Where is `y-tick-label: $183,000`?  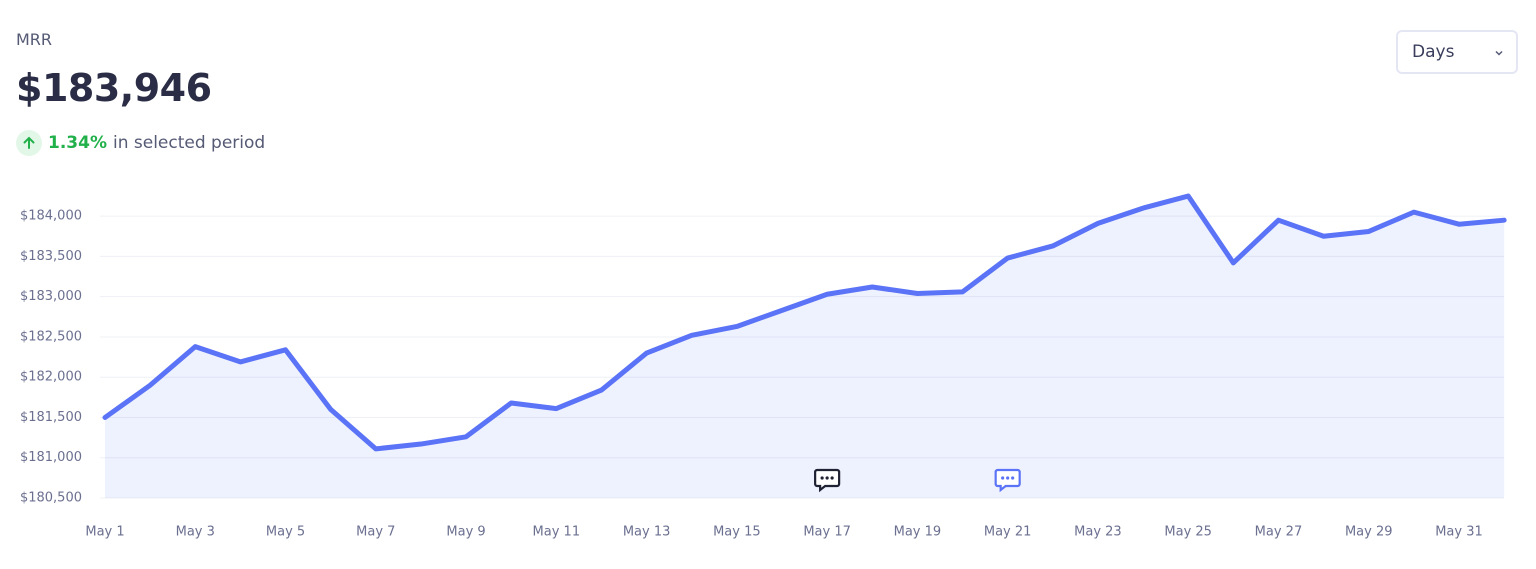 y-tick-label: $183,000 is located at coordinates (51, 296).